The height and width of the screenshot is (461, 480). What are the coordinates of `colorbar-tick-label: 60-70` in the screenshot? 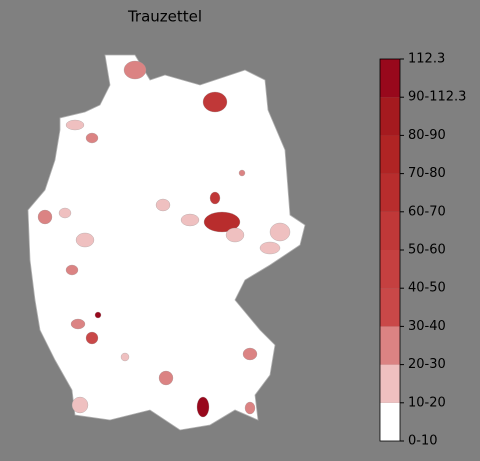 It's located at (427, 211).